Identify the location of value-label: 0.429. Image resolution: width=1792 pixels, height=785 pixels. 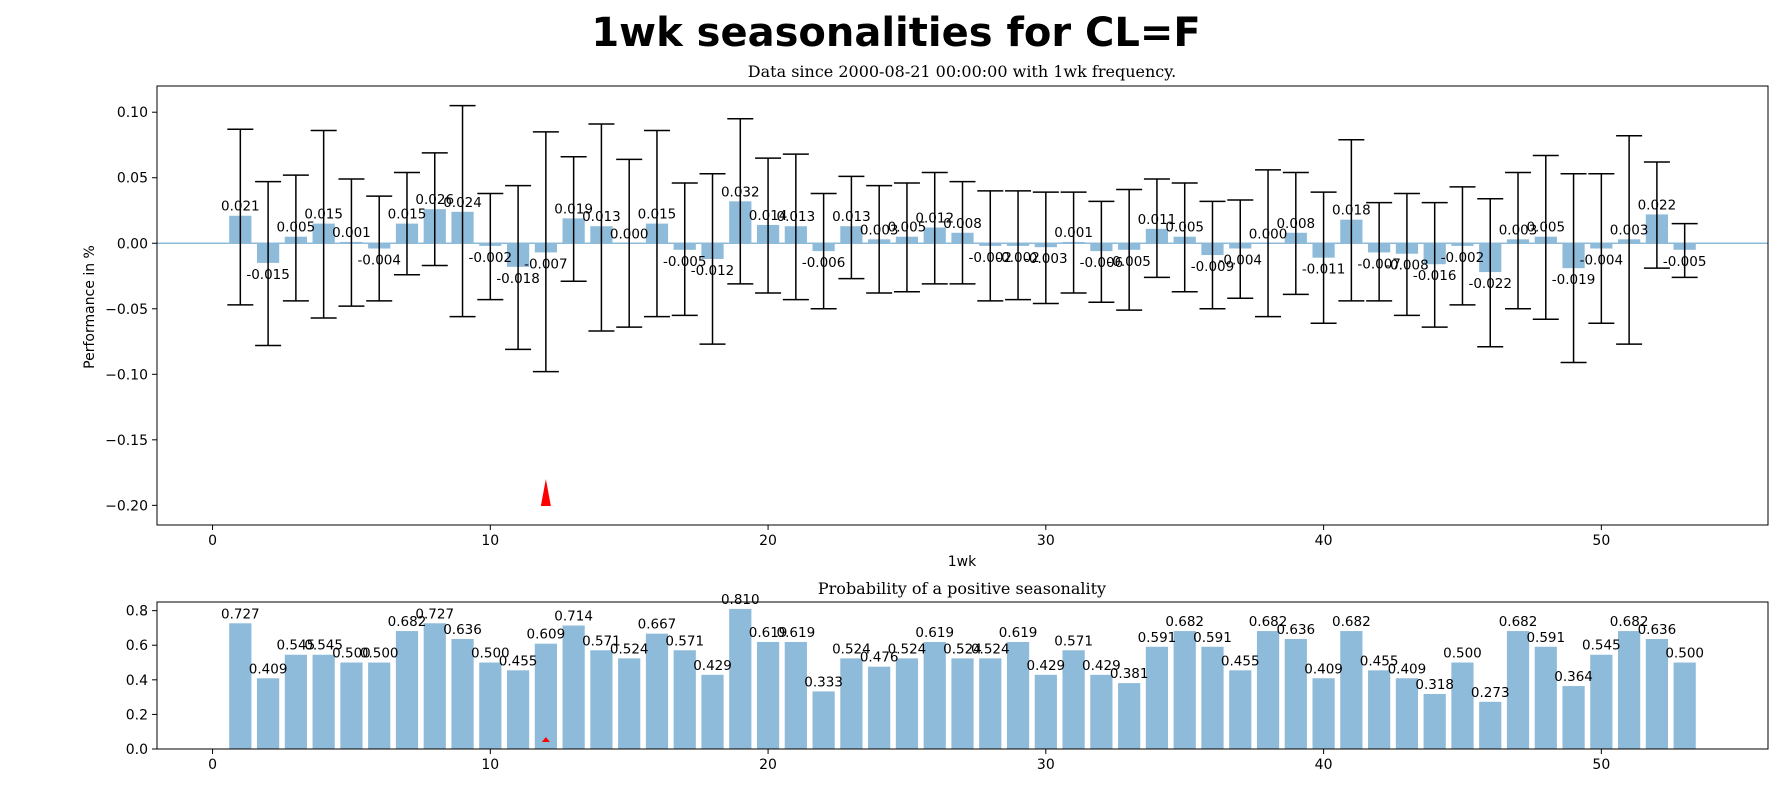
(712, 666).